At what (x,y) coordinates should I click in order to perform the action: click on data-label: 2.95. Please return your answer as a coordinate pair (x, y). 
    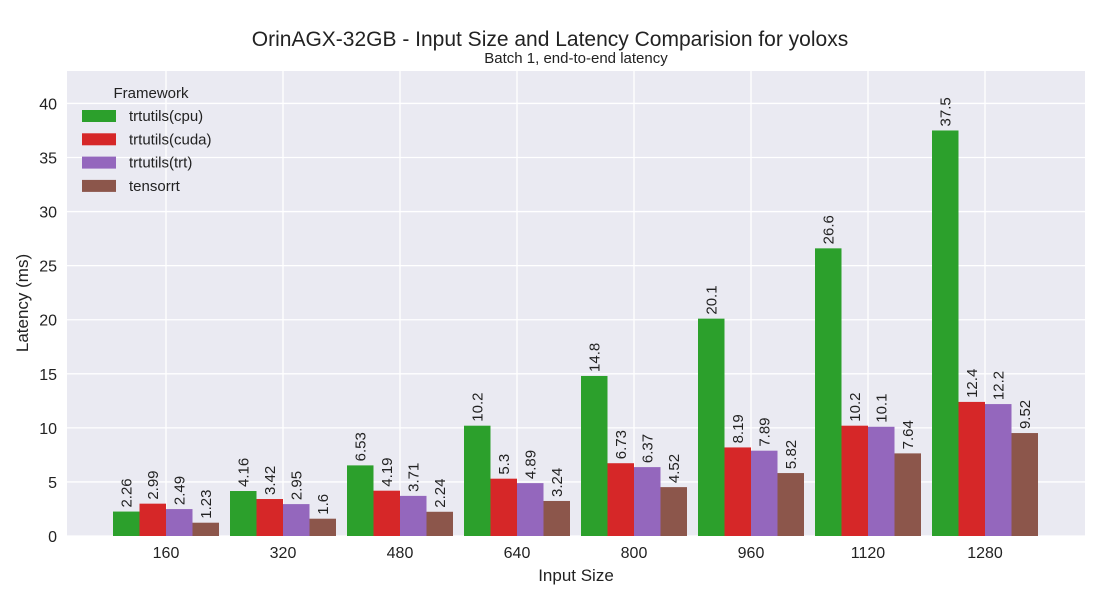
    Looking at the image, I should click on (296, 485).